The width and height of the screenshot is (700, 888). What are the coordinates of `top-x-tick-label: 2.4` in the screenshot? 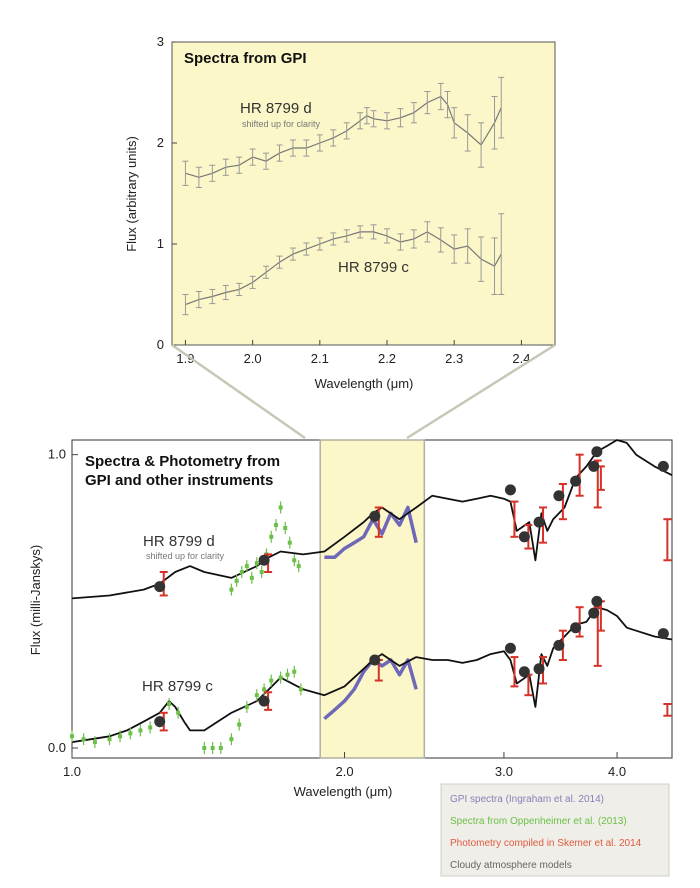 It's located at (521, 358).